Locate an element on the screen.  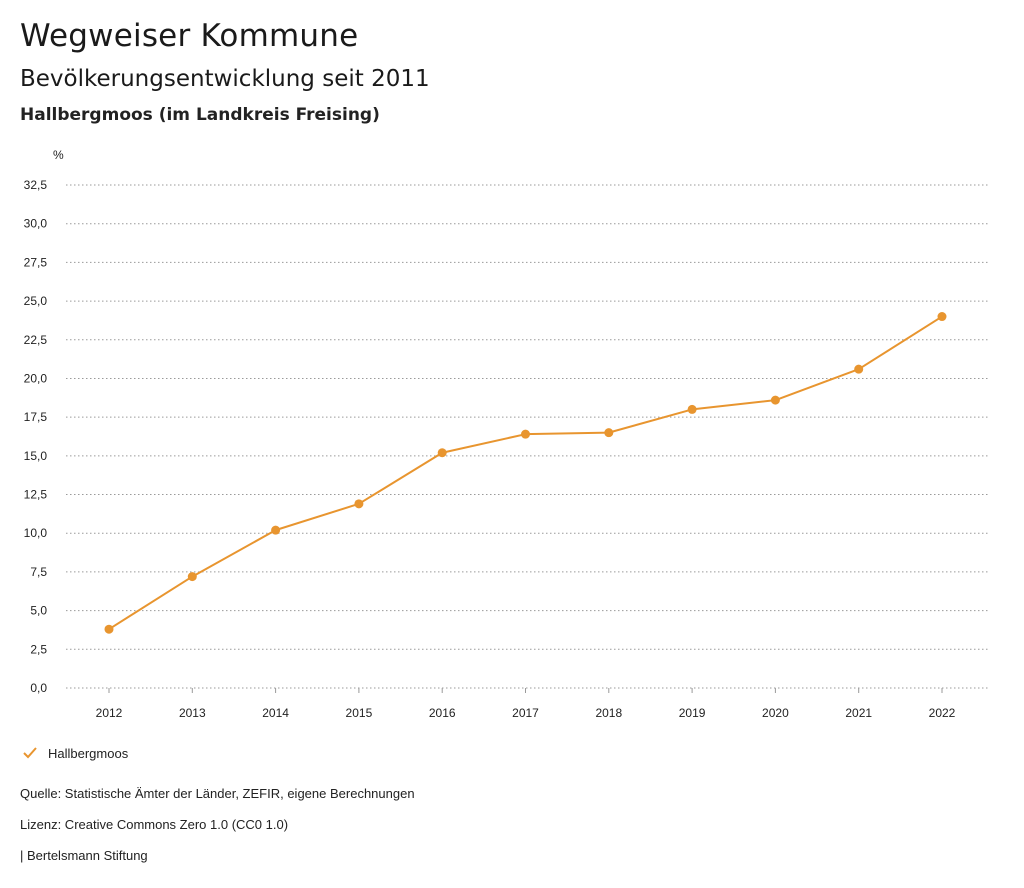
y-tick-label: 17,5 is located at coordinates (36, 417).